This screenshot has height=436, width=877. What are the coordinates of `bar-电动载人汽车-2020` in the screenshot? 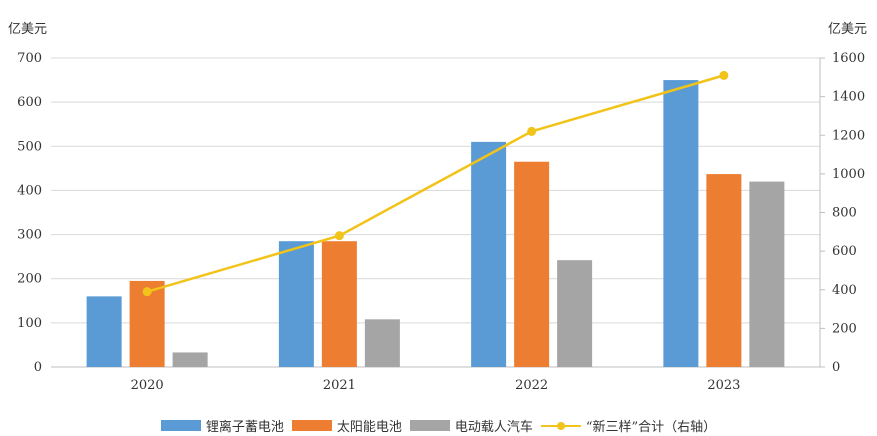 It's located at (190, 359).